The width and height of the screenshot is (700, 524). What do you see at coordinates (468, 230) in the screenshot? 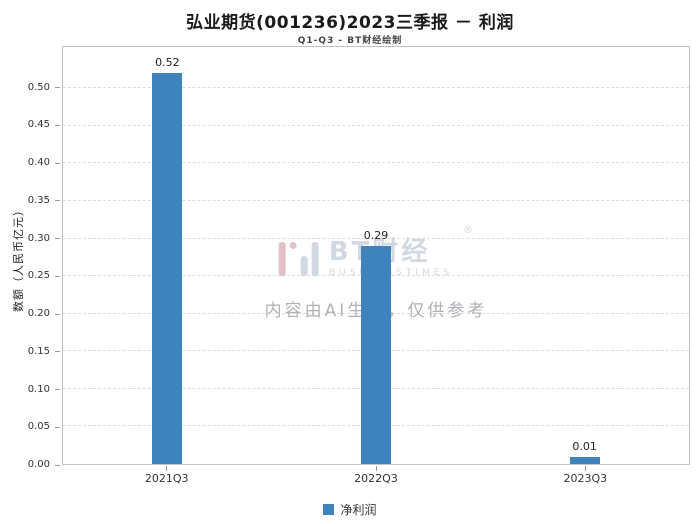
I see `registered-trademark-icon: ®` at bounding box center [468, 230].